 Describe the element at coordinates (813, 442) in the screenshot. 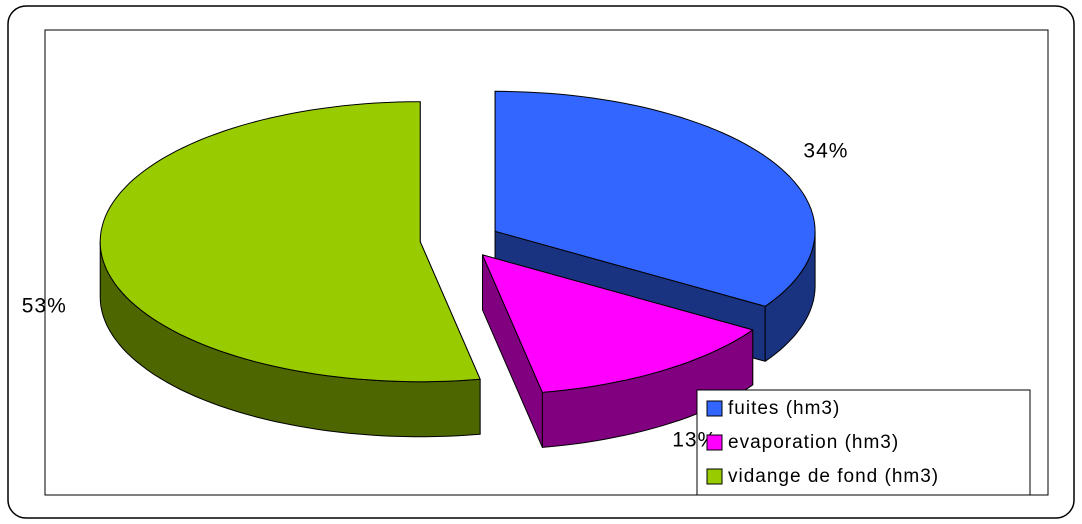

I see `legend-label: evaporation (hm3)` at that location.